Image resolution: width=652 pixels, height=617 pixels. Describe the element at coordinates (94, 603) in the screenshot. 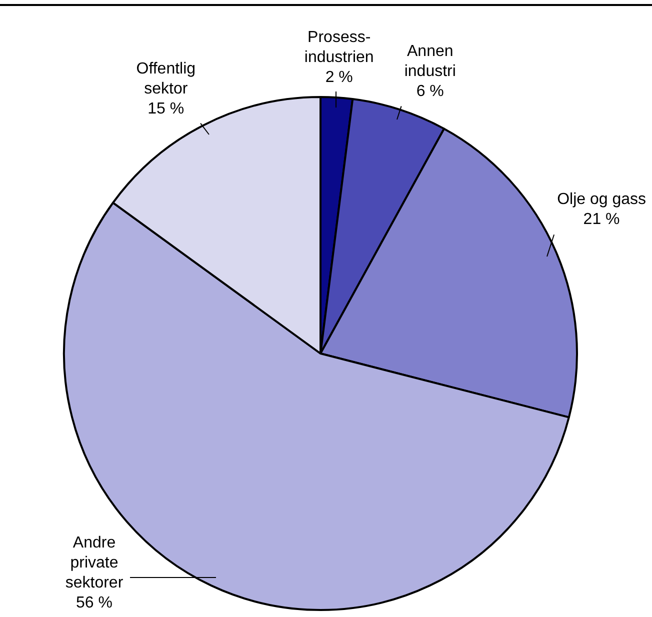

I see `data-label: 56 %` at that location.